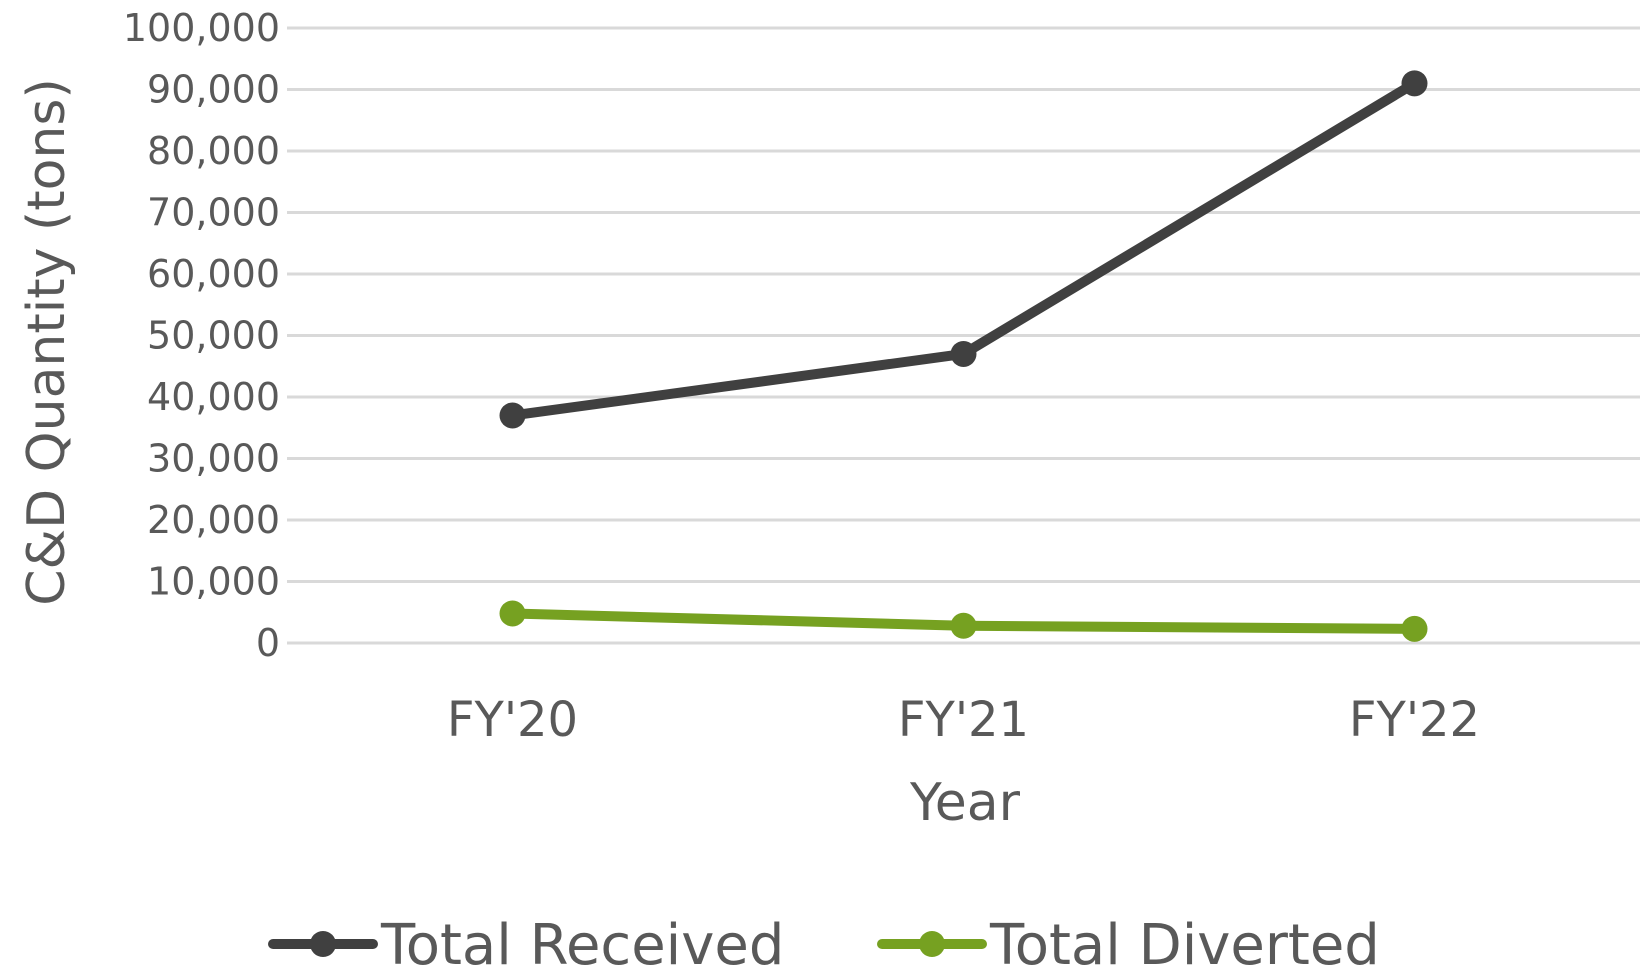  I want to click on x-axis-title: Year, so click(965, 803).